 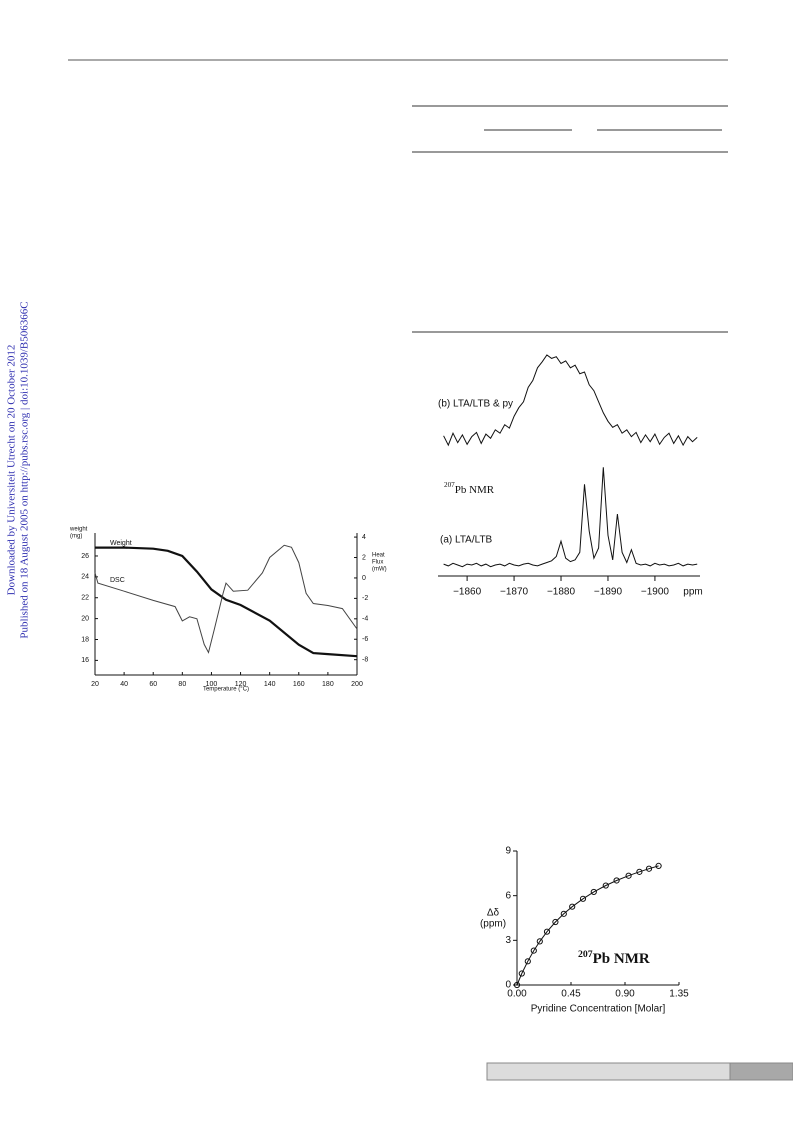 What do you see at coordinates (625, 994) in the screenshot?
I see `x-tick-label: 0.90` at bounding box center [625, 994].